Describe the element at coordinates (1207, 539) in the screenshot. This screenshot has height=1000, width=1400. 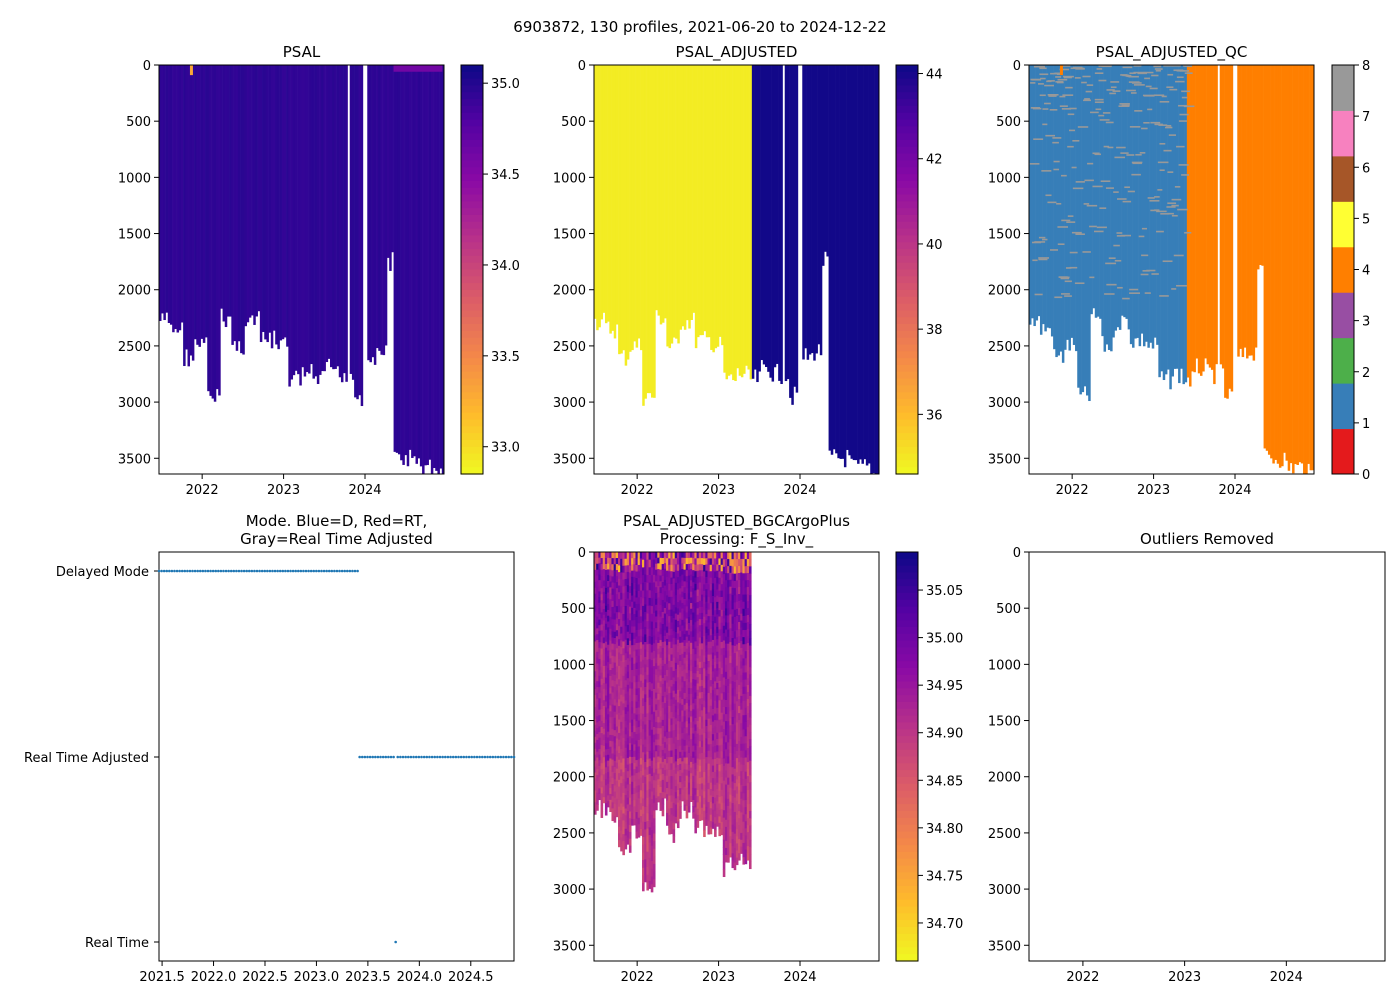
I see `outliers-removed-title: Outliers Removed` at that location.